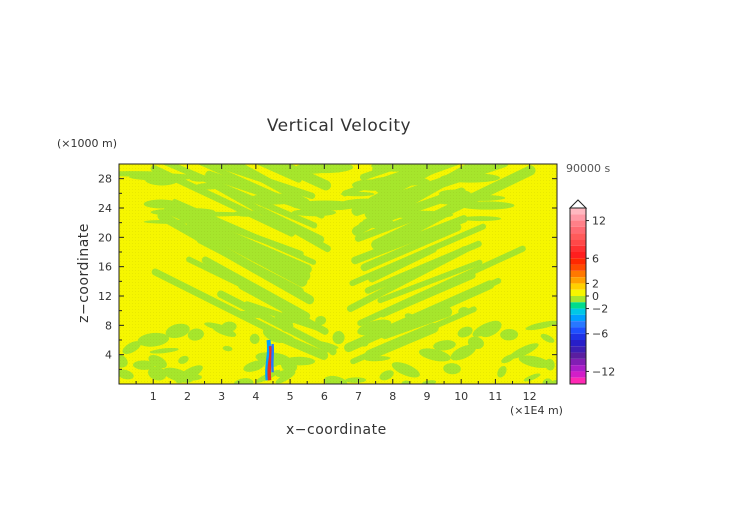 Image resolution: width=752 pixels, height=532 pixels. I want to click on colorbar: 12 6 20−2 −6 −12, so click(591, 292).